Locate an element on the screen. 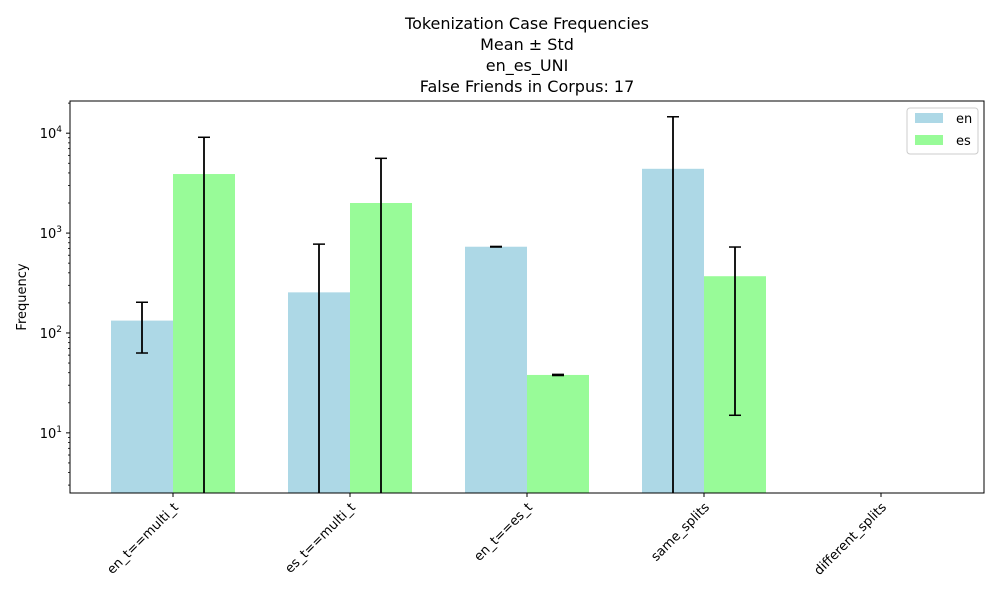 The image size is (1000, 600). chart-subtitle-line: Mean ± Std is located at coordinates (527, 44).